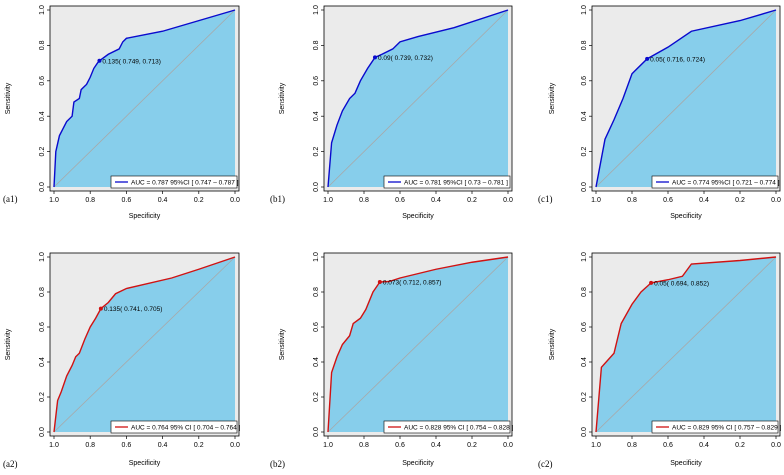 Image resolution: width=784 pixels, height=475 pixels. I want to click on threshold-annotation: 0.073( 0.712, 0.857), so click(412, 283).